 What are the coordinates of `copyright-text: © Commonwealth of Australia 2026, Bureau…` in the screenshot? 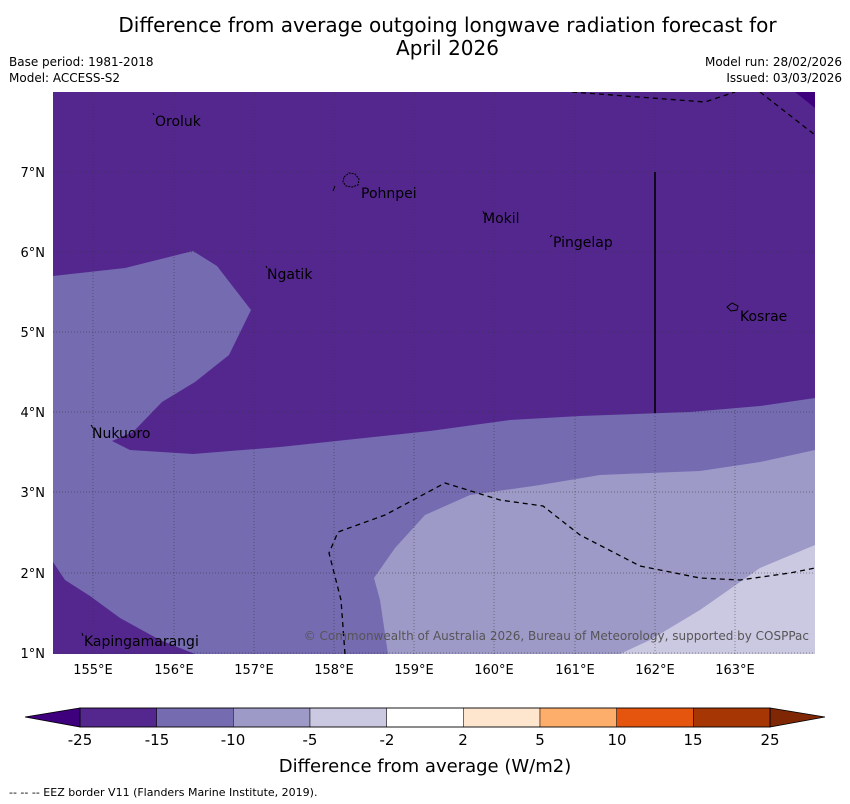 It's located at (556, 636).